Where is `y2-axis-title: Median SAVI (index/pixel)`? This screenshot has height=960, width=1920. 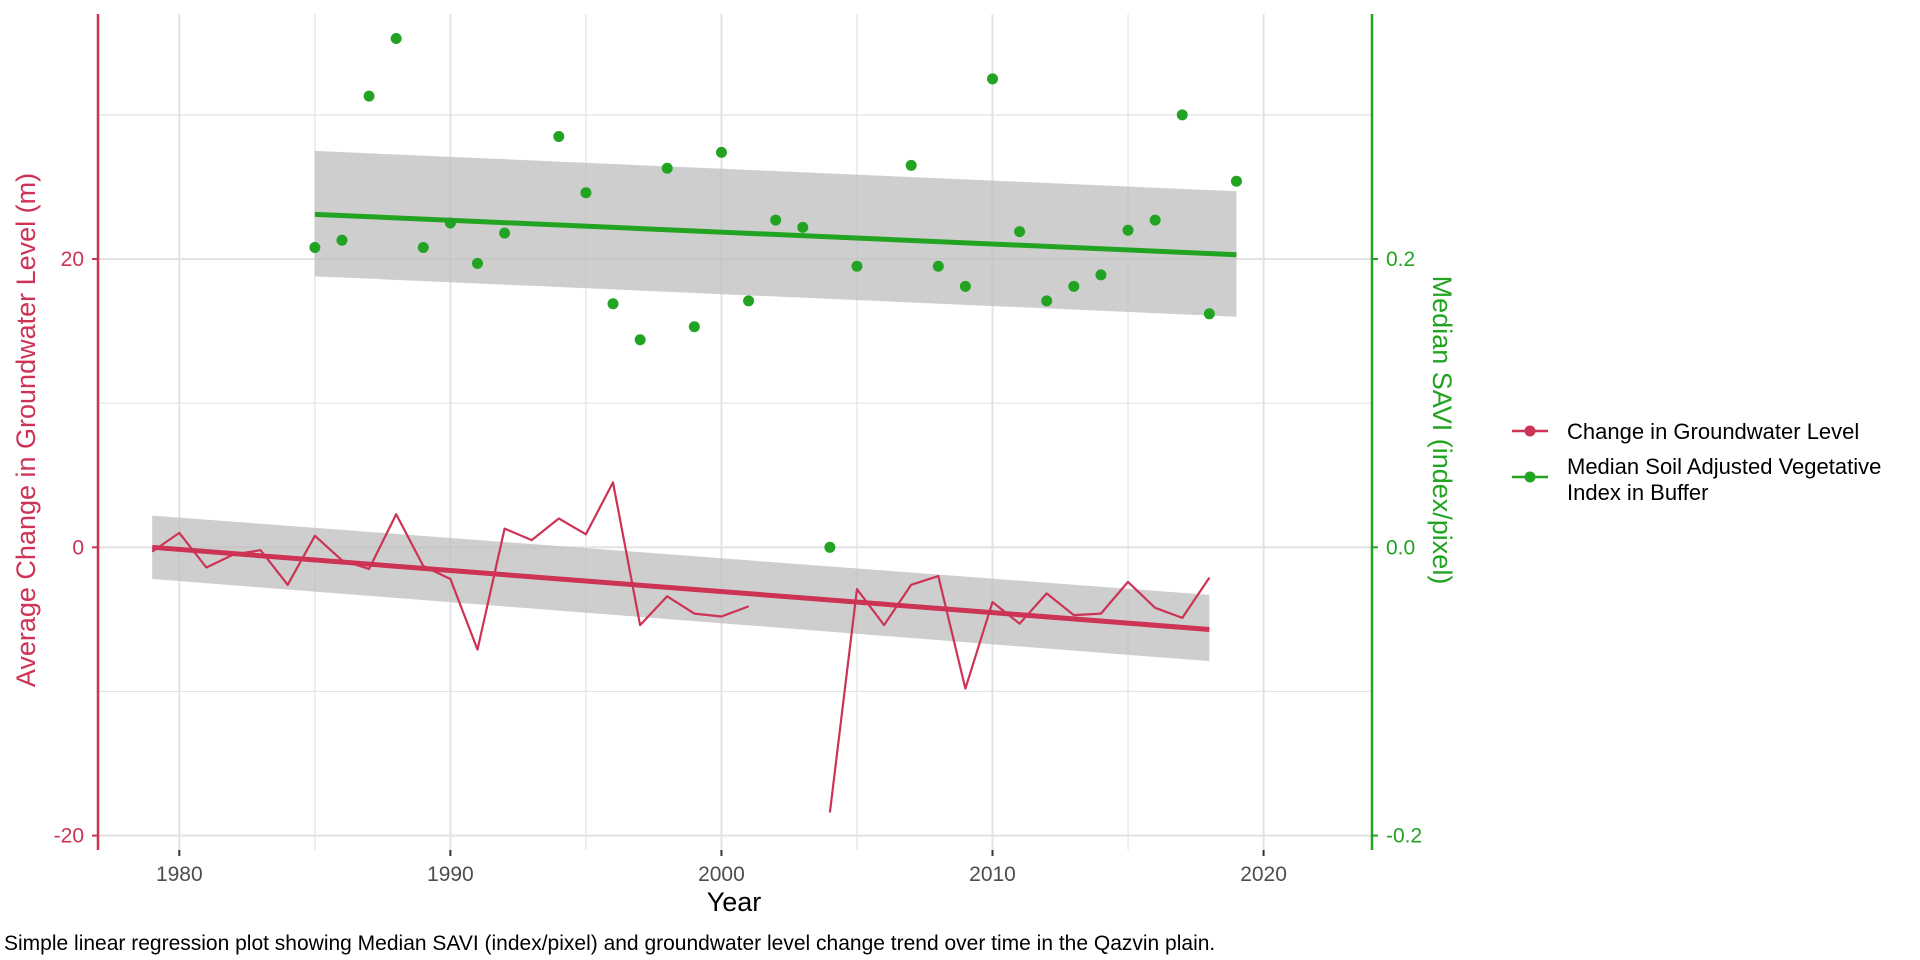 y2-axis-title: Median SAVI (index/pixel) is located at coordinates (1442, 430).